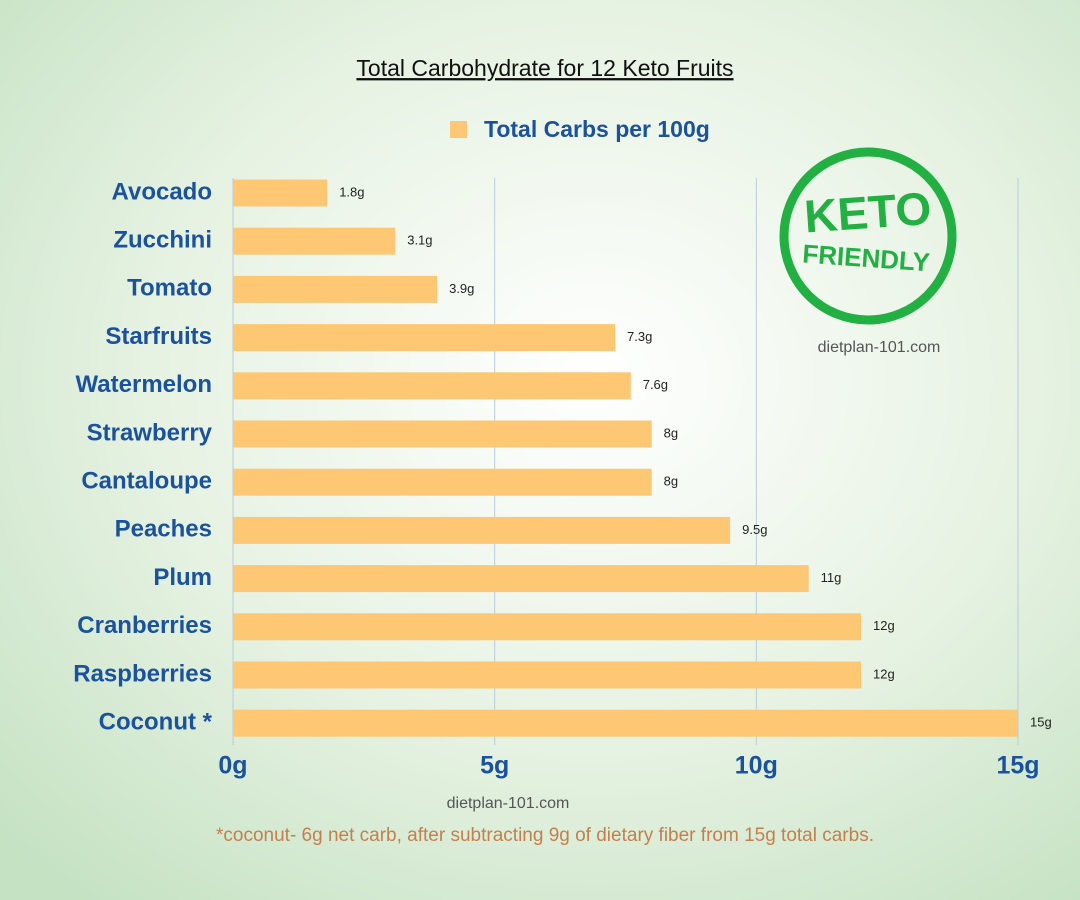 The image size is (1080, 900). What do you see at coordinates (144, 625) in the screenshot?
I see `y-tick-label: Cranberries` at bounding box center [144, 625].